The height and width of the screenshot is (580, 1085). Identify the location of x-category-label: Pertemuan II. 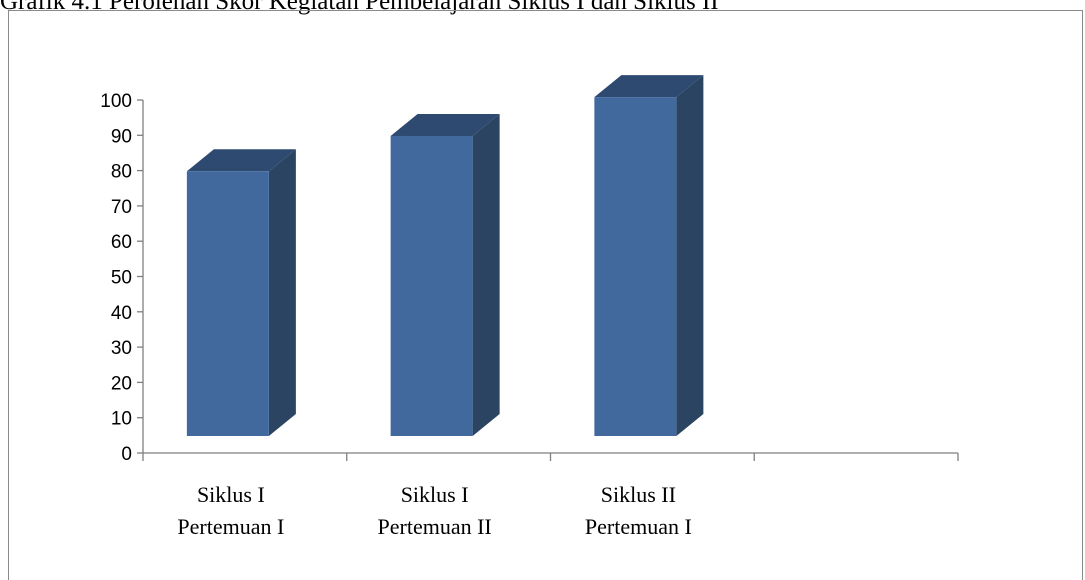
(435, 526).